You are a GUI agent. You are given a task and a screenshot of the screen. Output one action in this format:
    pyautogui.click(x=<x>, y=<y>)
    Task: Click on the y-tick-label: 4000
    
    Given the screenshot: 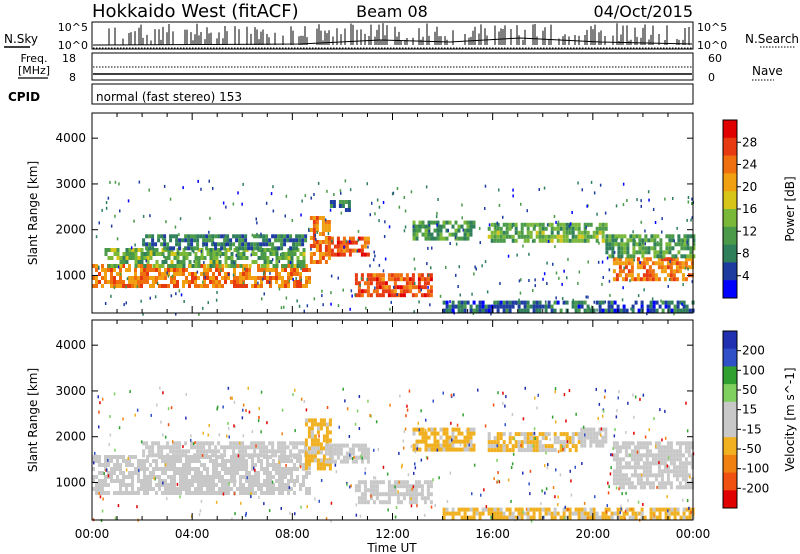 What is the action you would take?
    pyautogui.click(x=70, y=345)
    